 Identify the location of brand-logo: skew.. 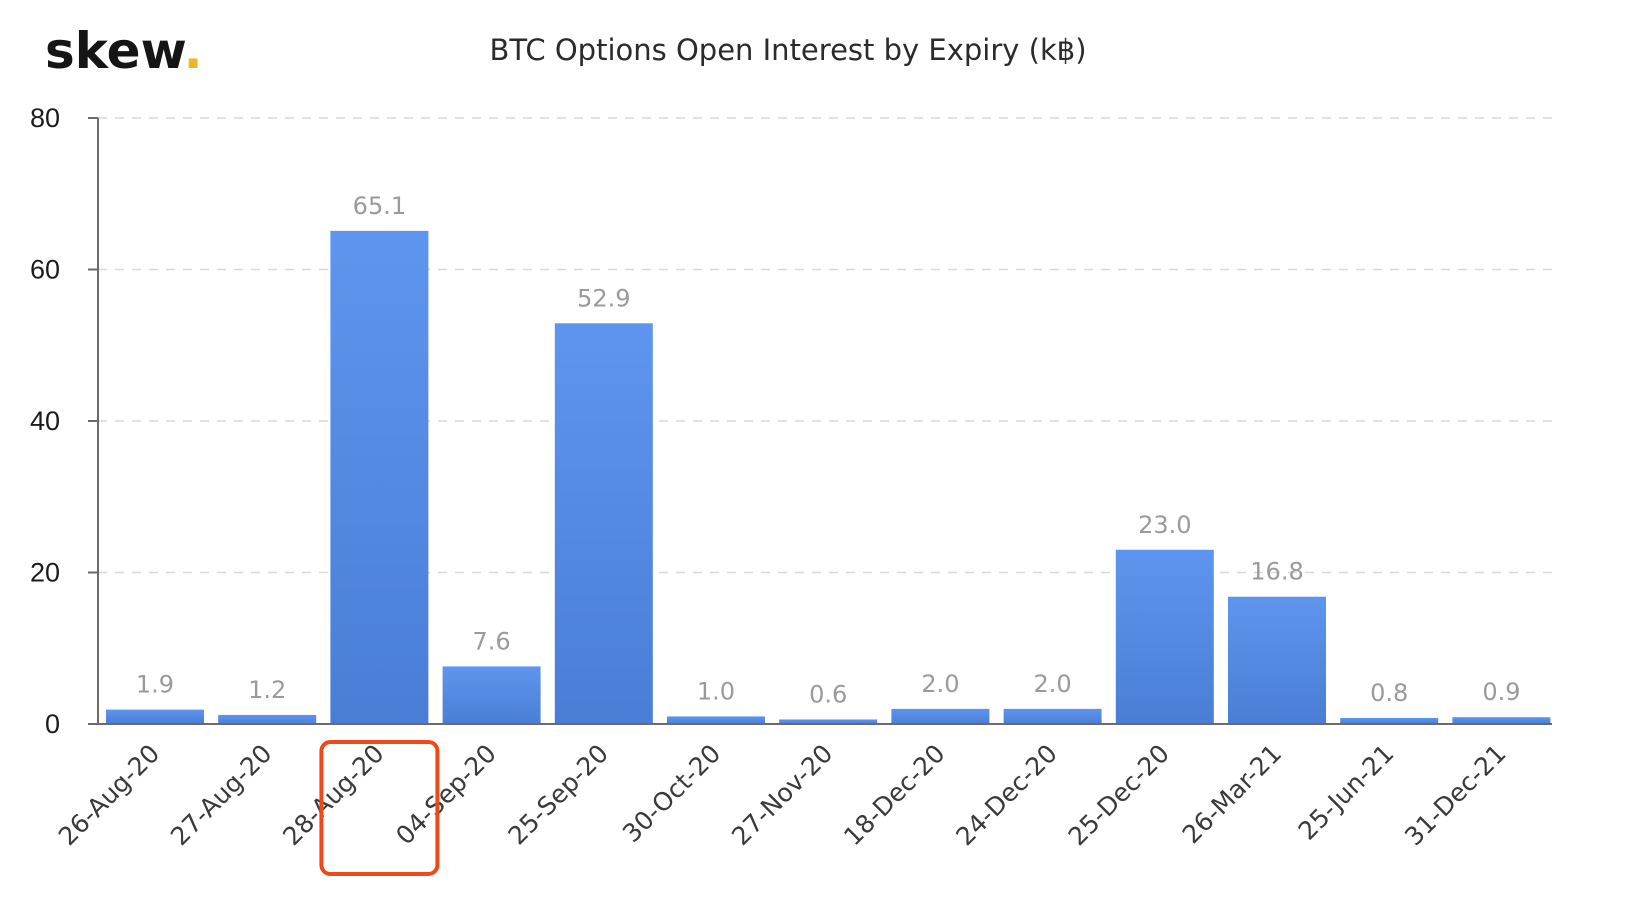
(124, 51).